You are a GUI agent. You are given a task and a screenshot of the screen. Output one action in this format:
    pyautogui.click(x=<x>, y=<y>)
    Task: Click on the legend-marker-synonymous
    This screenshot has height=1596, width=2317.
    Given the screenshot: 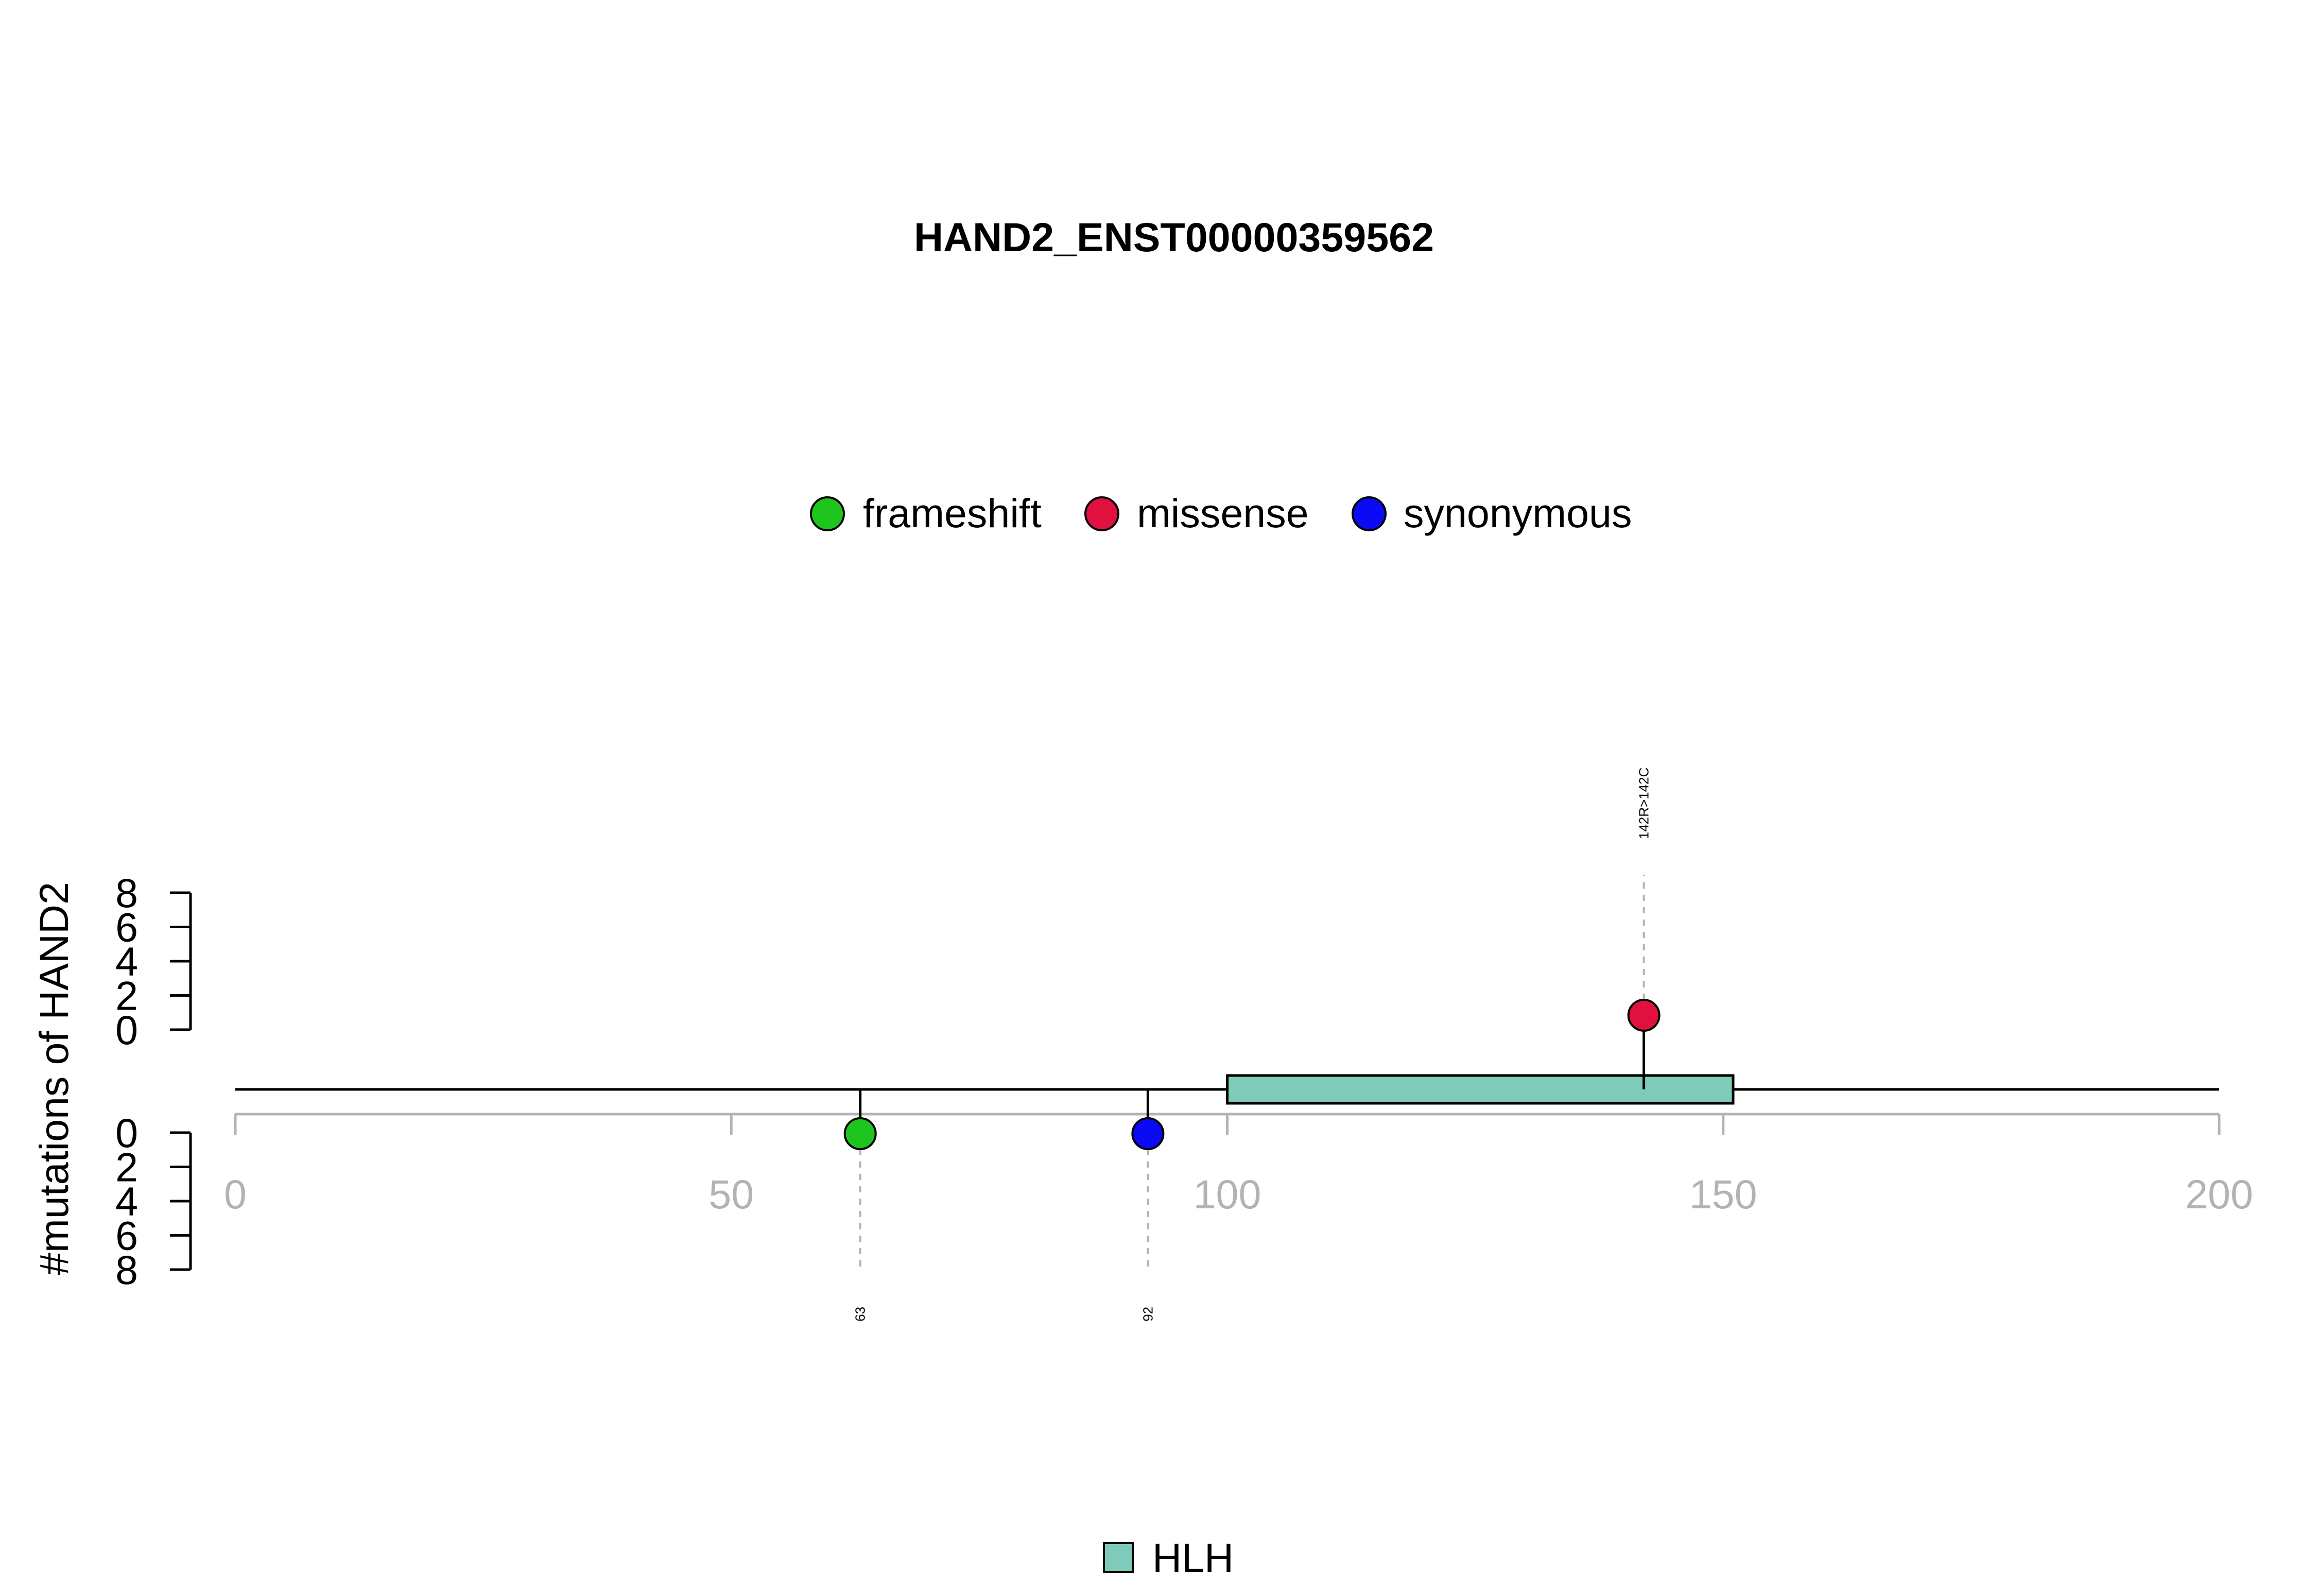 What is the action you would take?
    pyautogui.click(x=1369, y=513)
    